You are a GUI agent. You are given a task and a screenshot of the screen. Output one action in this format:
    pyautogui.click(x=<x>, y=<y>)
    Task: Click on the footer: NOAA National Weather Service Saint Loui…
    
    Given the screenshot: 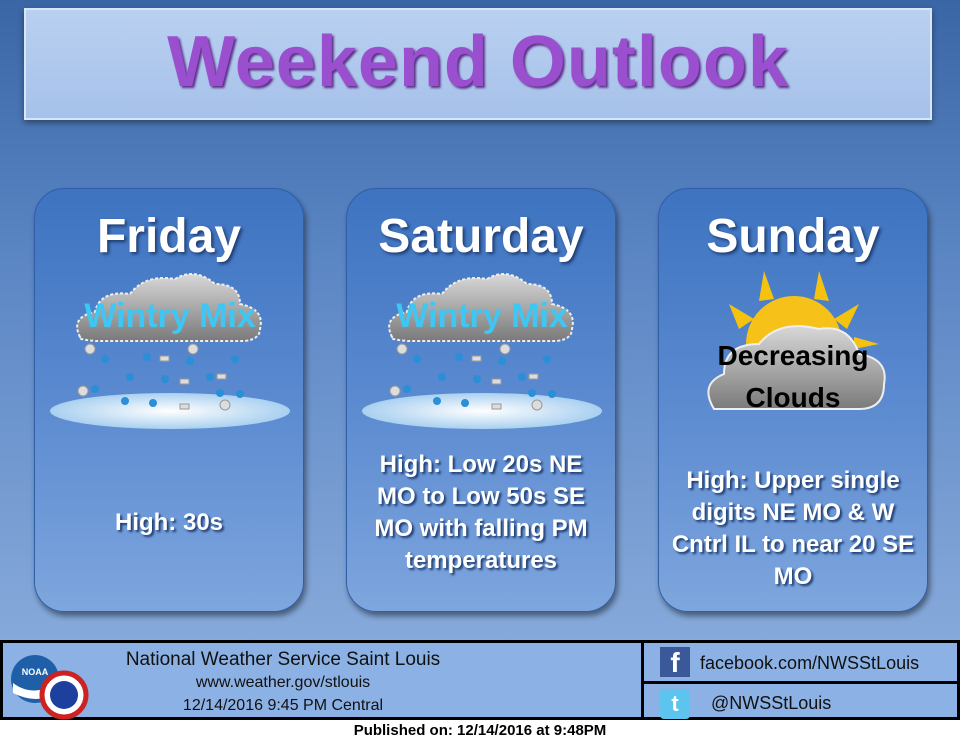 What is the action you would take?
    pyautogui.click(x=480, y=680)
    